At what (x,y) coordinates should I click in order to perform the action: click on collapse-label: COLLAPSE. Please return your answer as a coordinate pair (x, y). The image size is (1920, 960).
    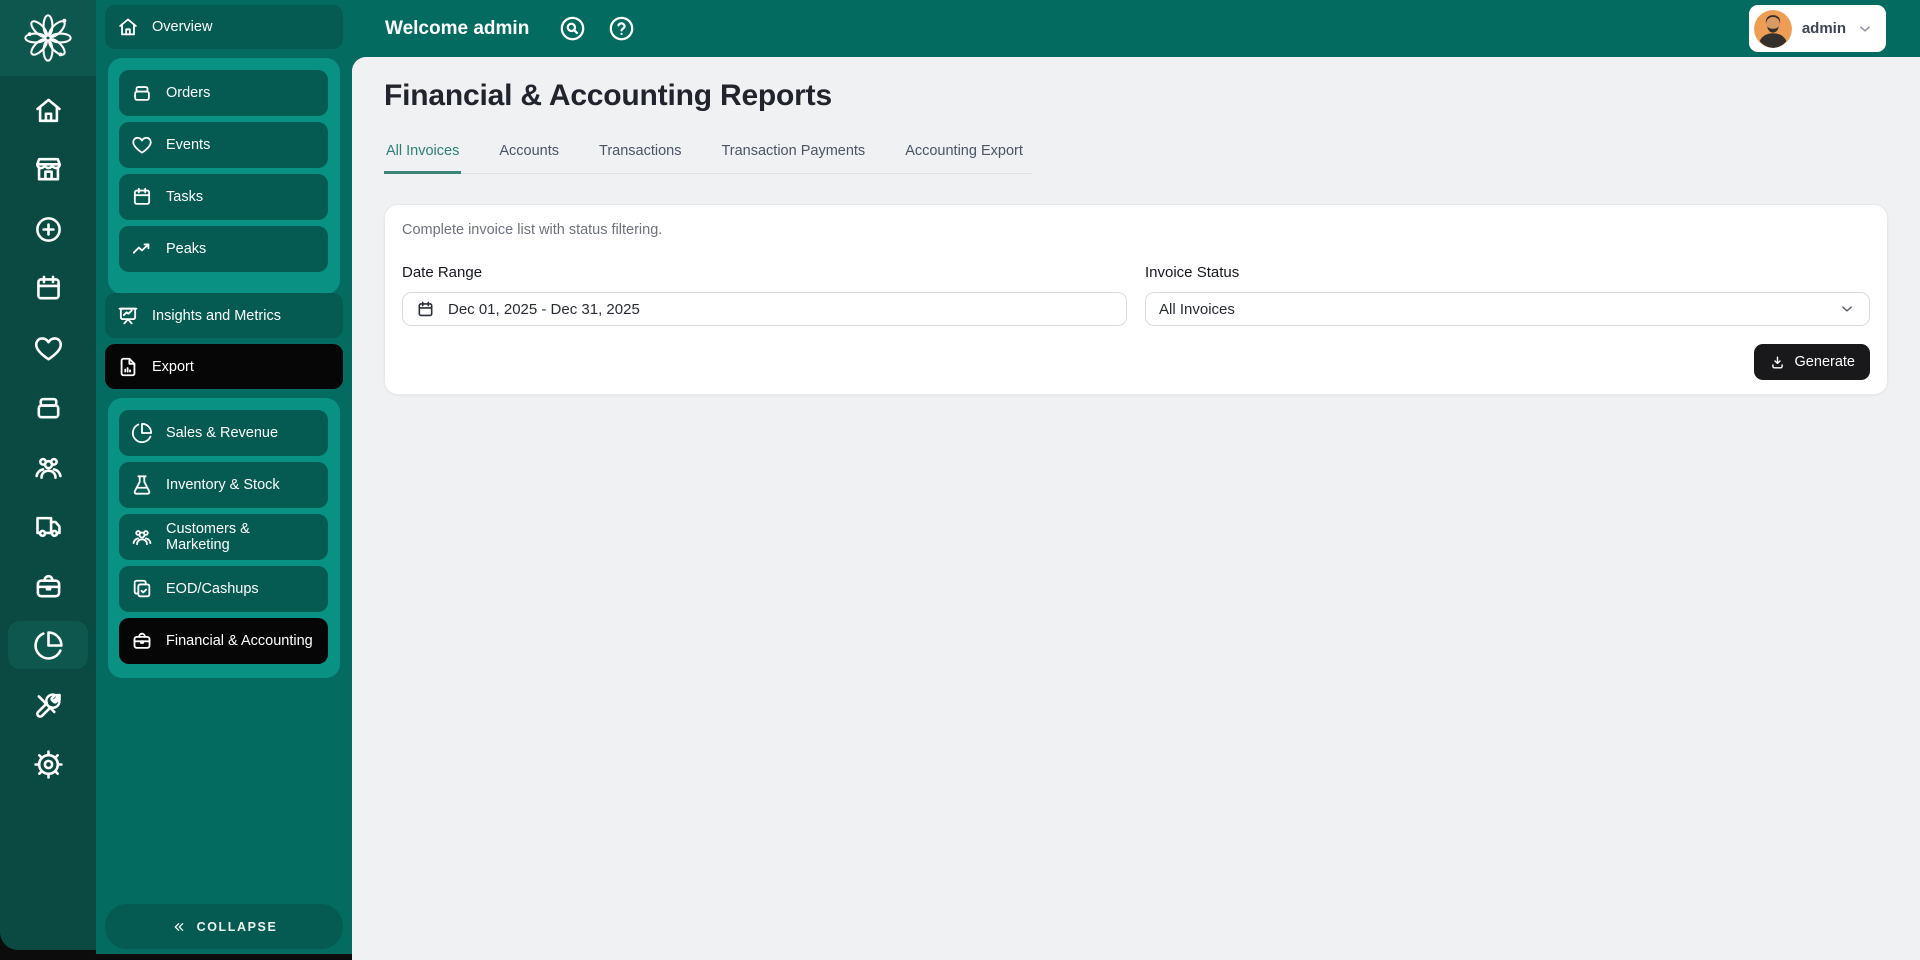
    Looking at the image, I should click on (237, 926).